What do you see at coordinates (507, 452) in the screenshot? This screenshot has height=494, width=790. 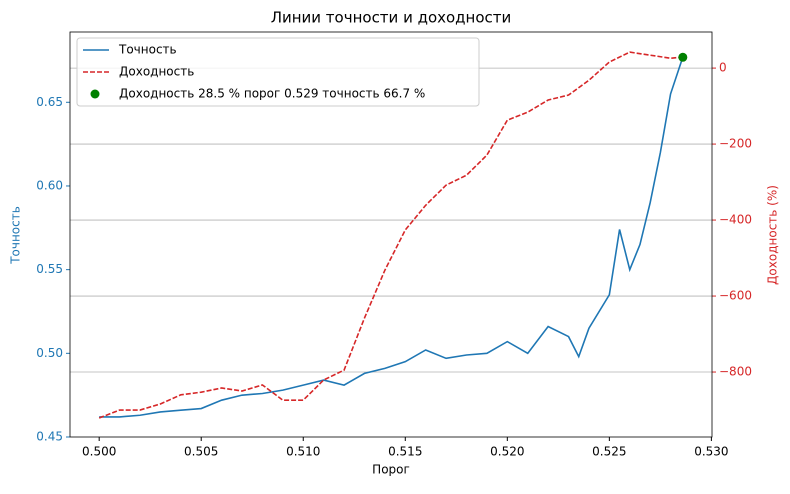 I see `x-tick-label: 0.520` at bounding box center [507, 452].